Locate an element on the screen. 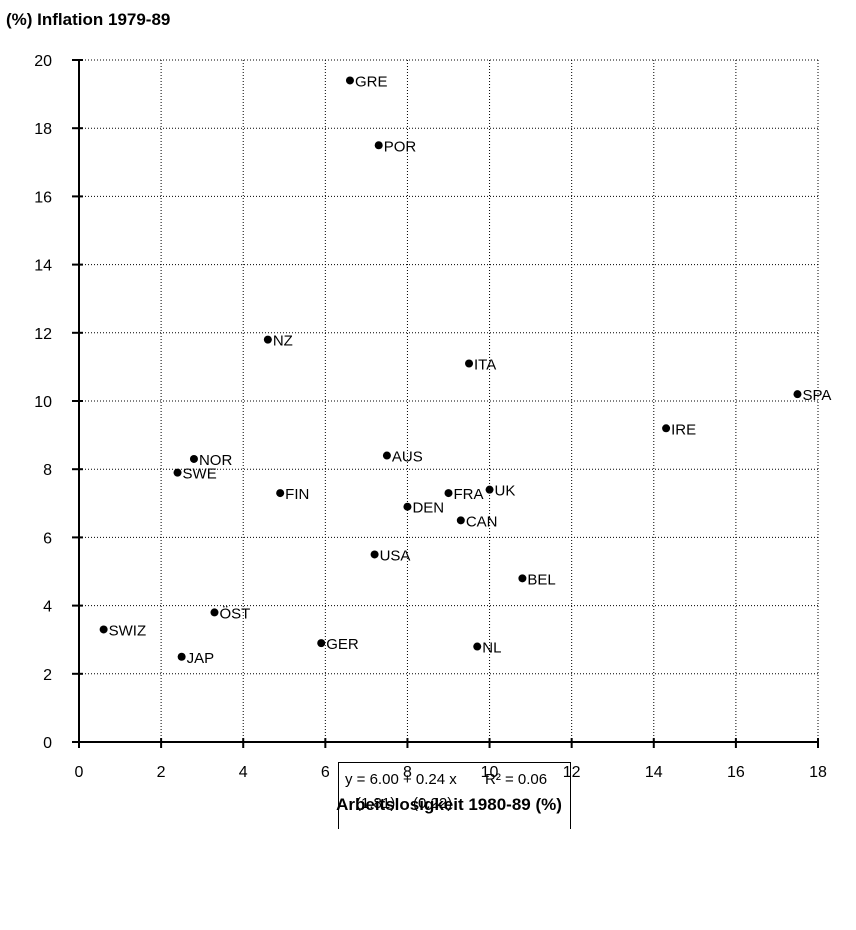 This screenshot has width=856, height=930. y-tick-label-16: 16 is located at coordinates (43, 197).